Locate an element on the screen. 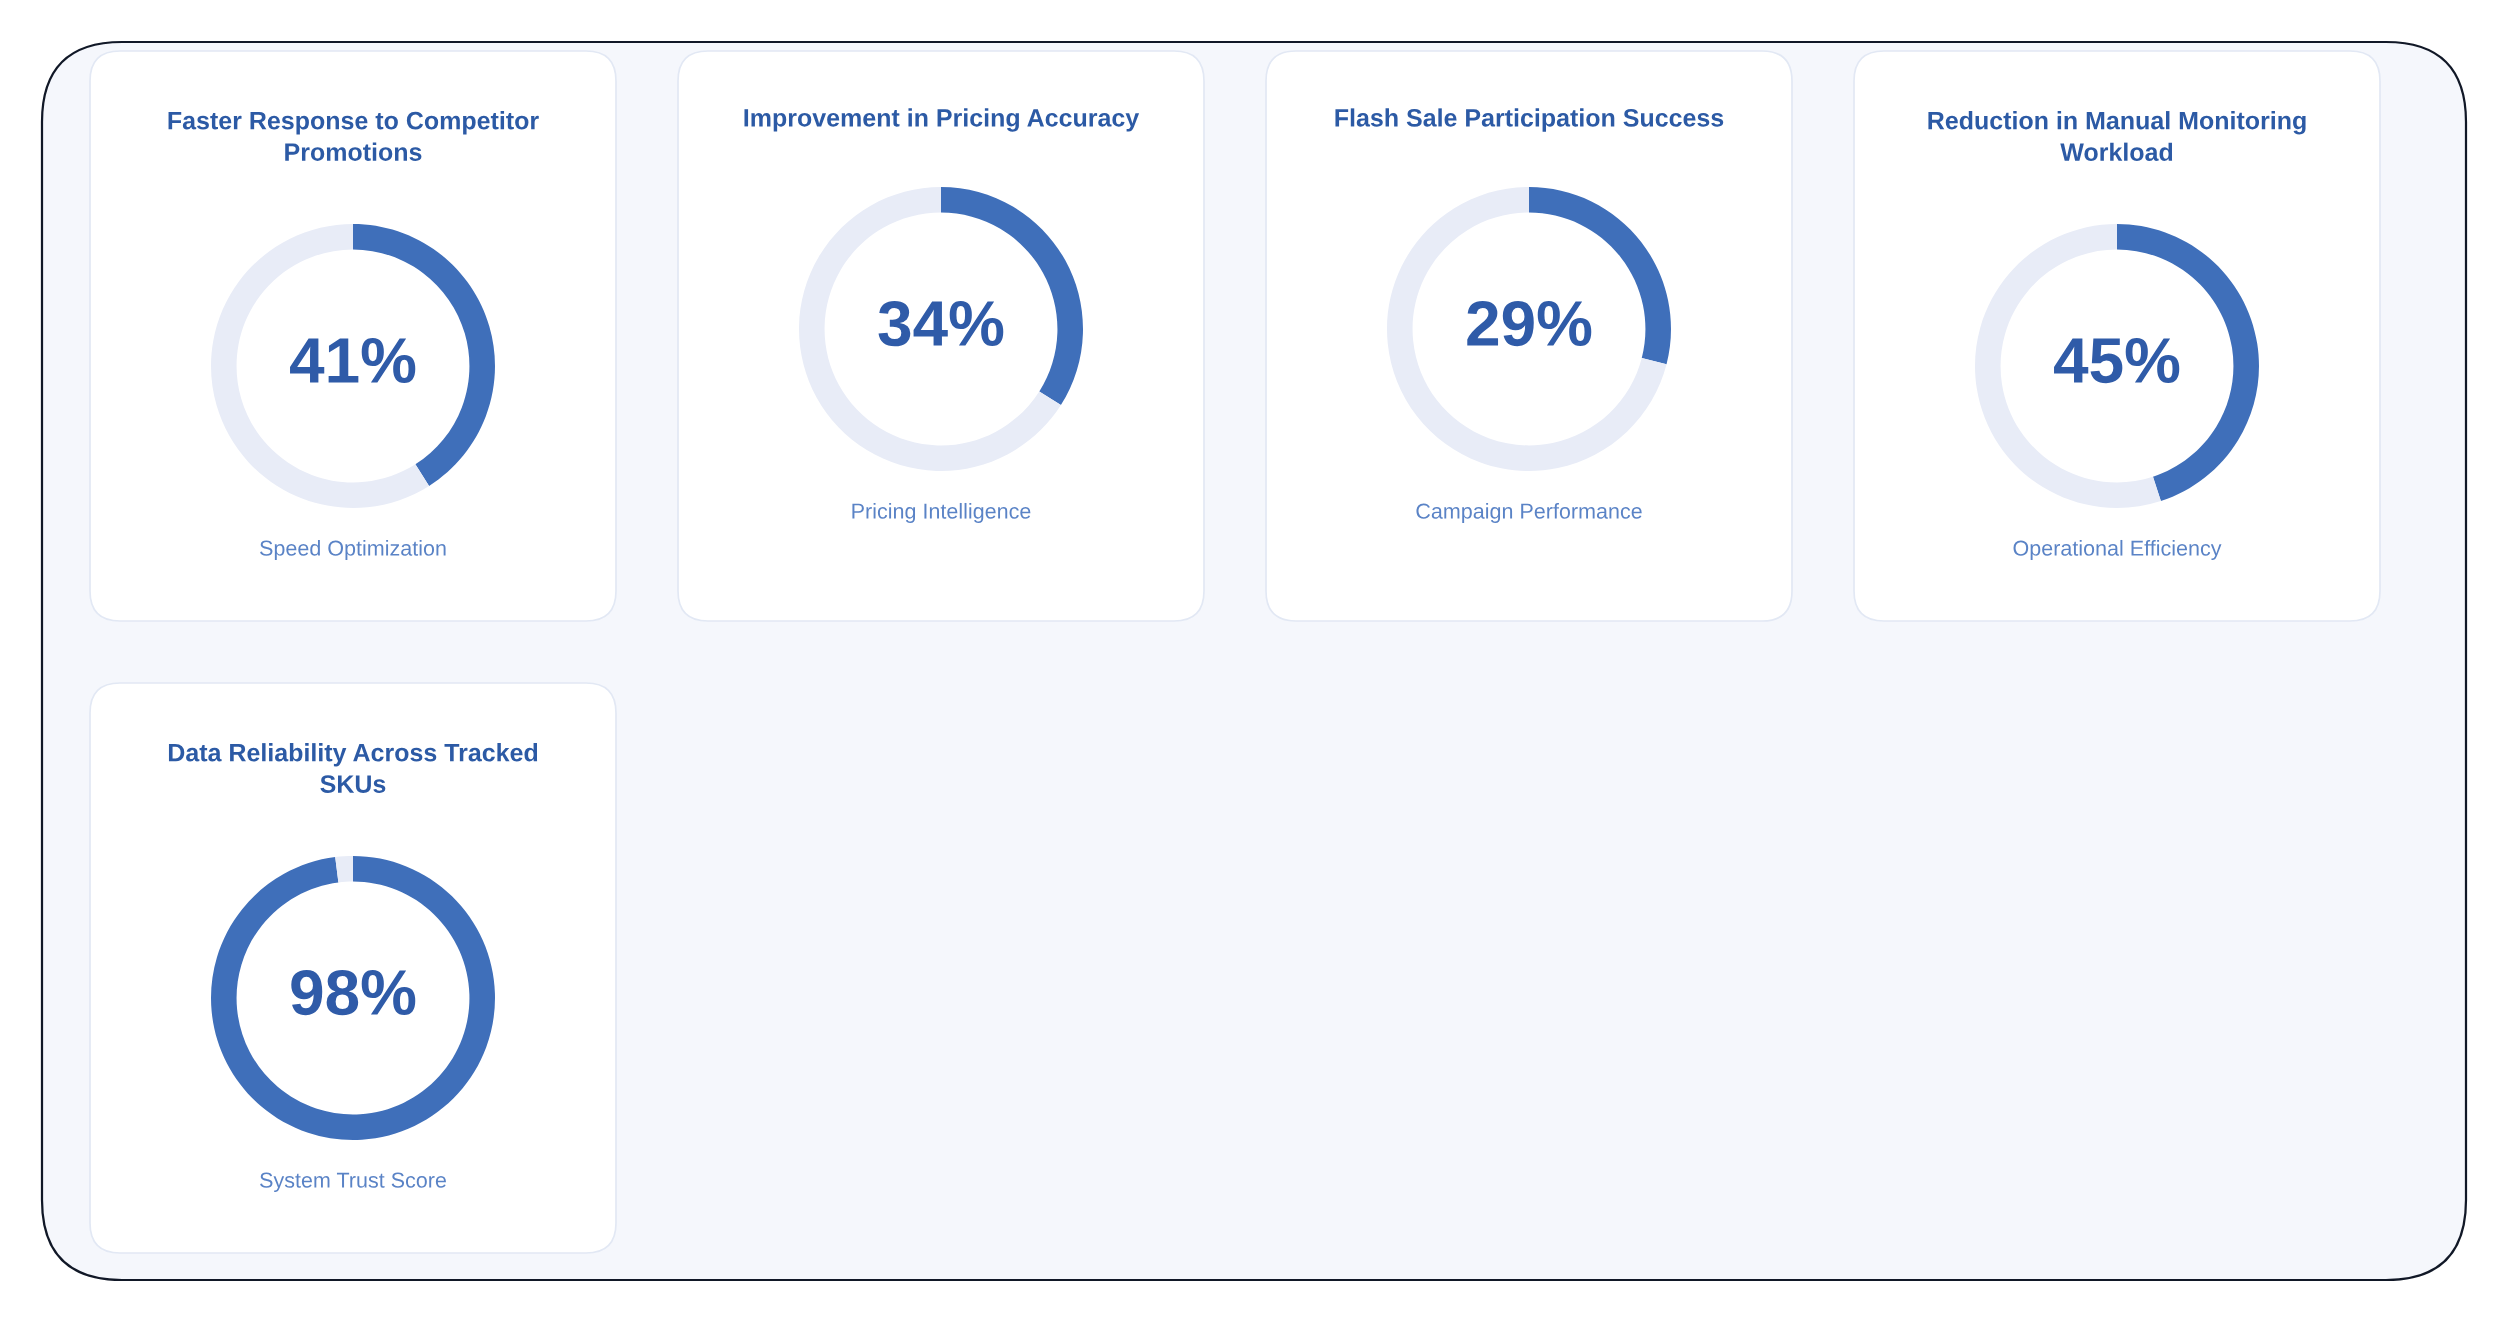 The width and height of the screenshot is (2509, 1321). chart-title: Reduction in Manual Monitoring Workload is located at coordinates (2117, 136).